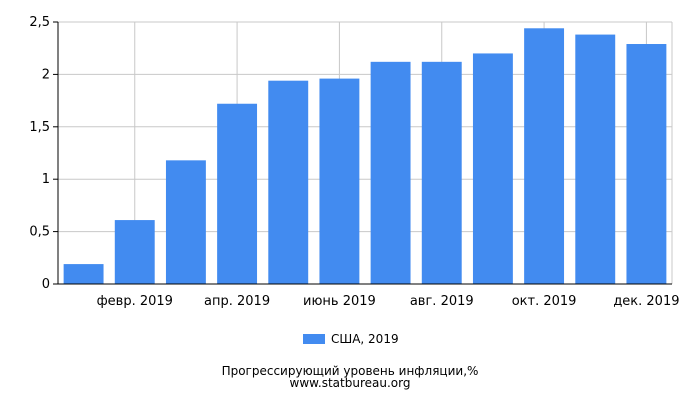 The width and height of the screenshot is (700, 400). Describe the element at coordinates (39, 232) in the screenshot. I see `y-tick-label: 0,5` at that location.